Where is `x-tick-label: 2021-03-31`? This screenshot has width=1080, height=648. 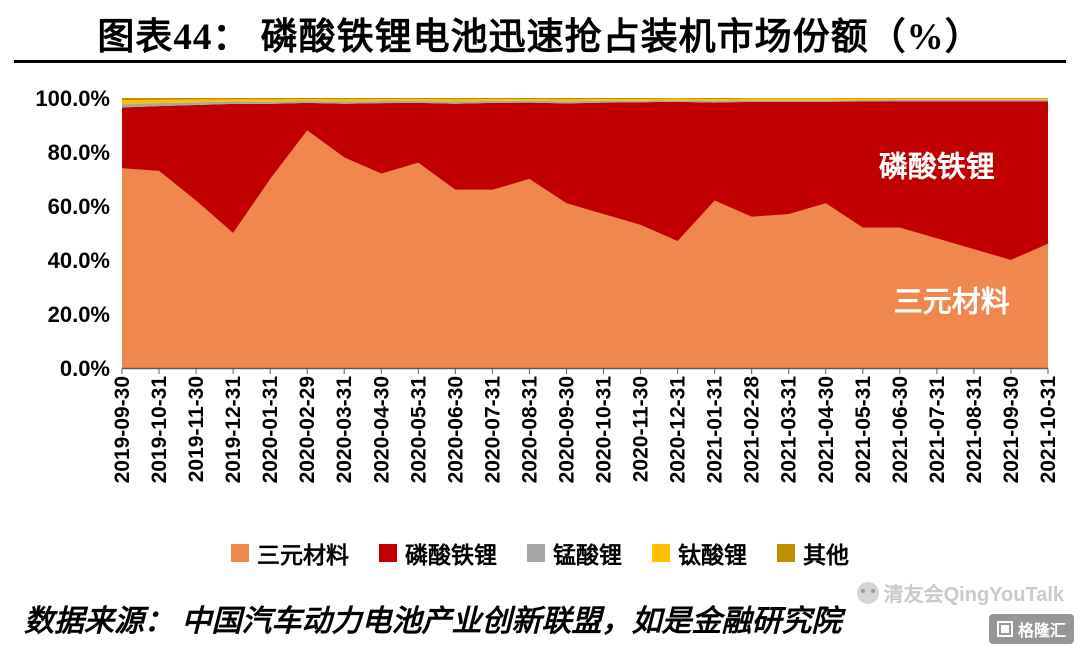
x-tick-label: 2021-03-31 is located at coordinates (789, 430).